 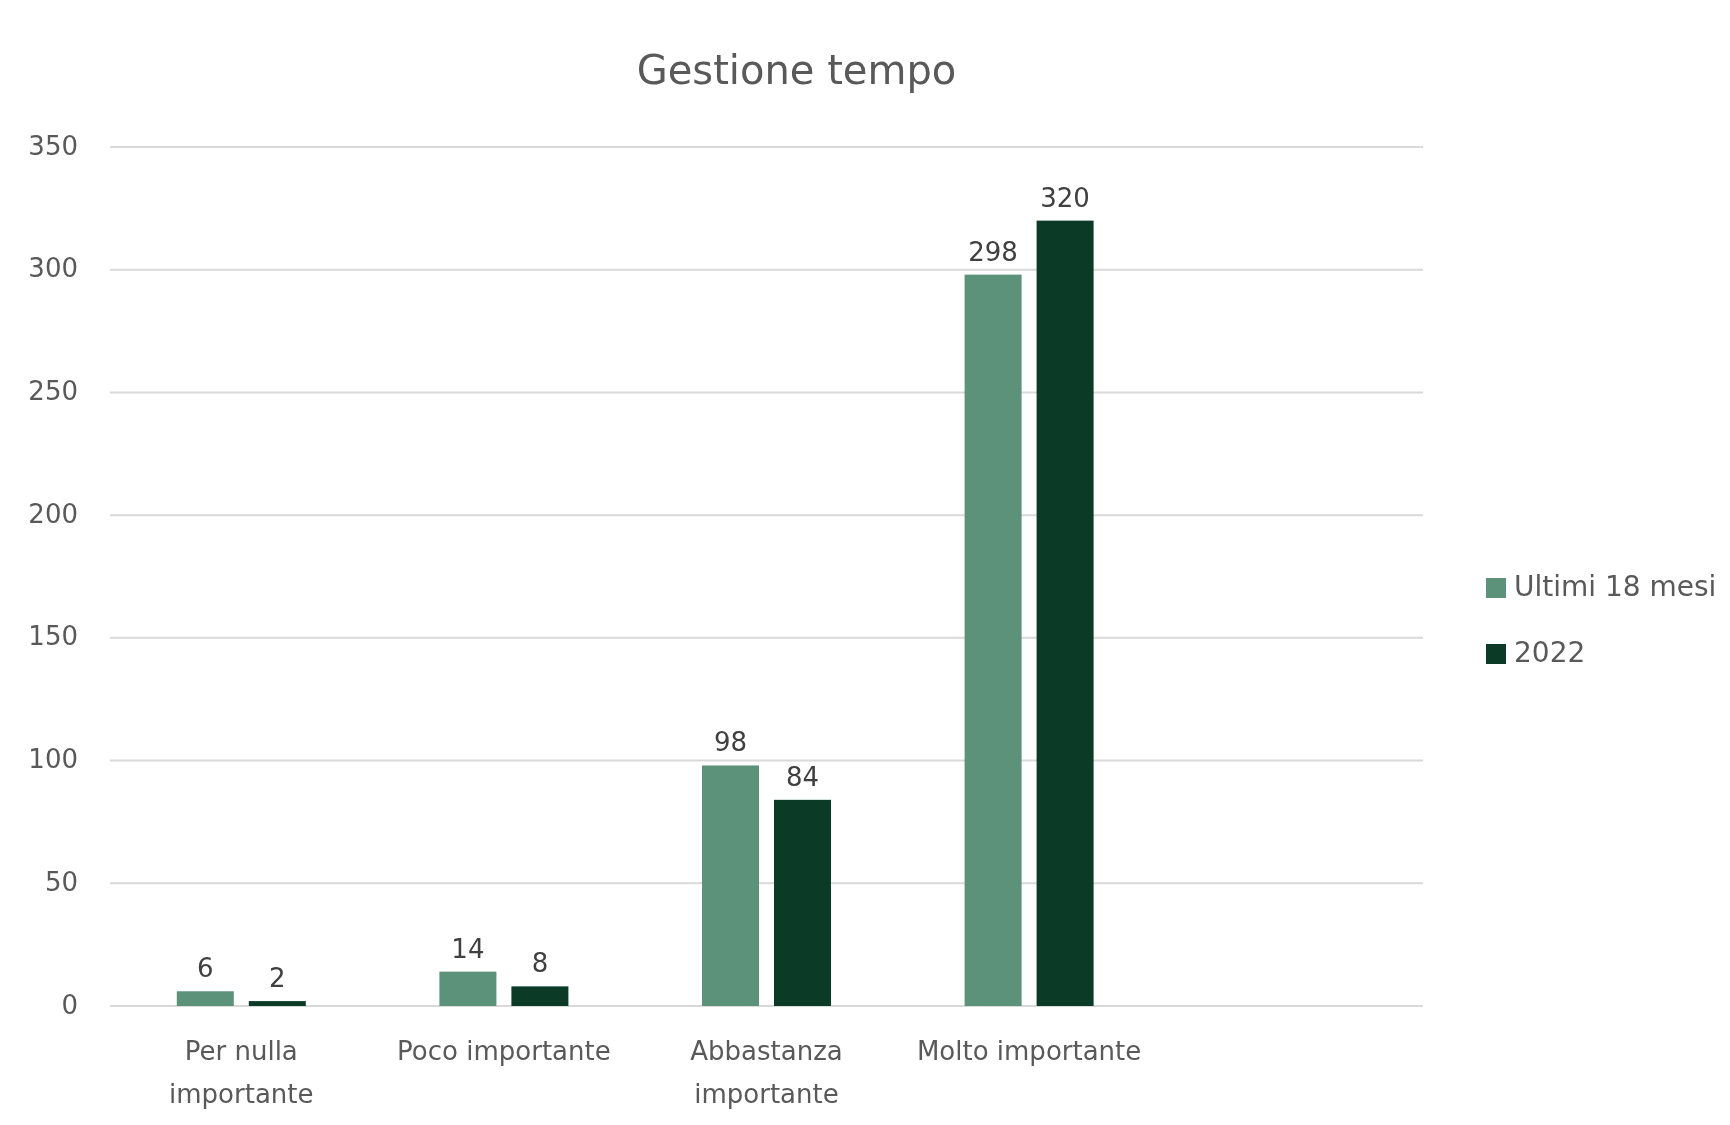 What do you see at coordinates (802, 776) in the screenshot?
I see `data-label: 84` at bounding box center [802, 776].